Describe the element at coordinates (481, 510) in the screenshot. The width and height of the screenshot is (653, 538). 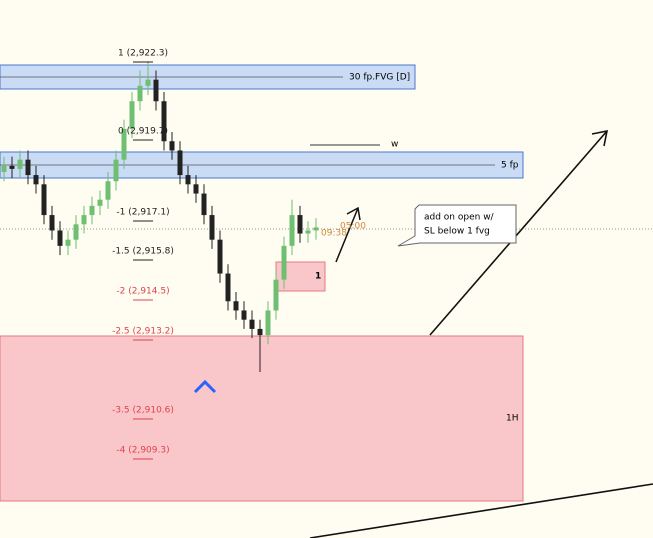
I see `trend-line` at that location.